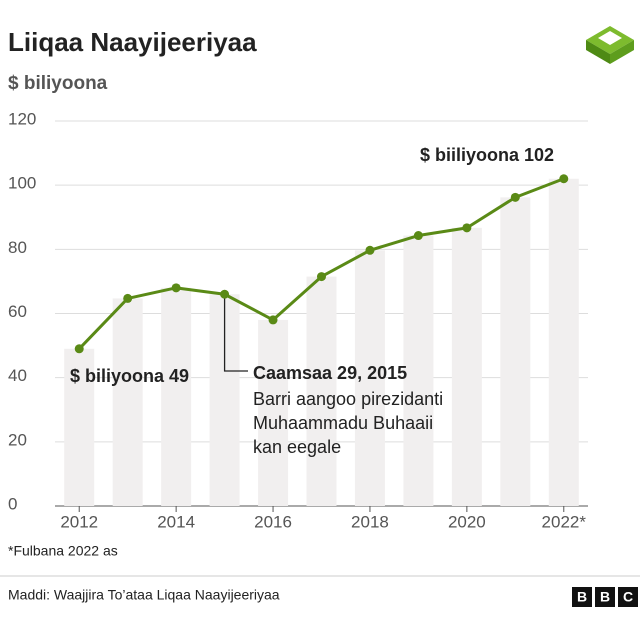 This screenshot has width=640, height=618. I want to click on y-tick-label: 100, so click(22, 183).